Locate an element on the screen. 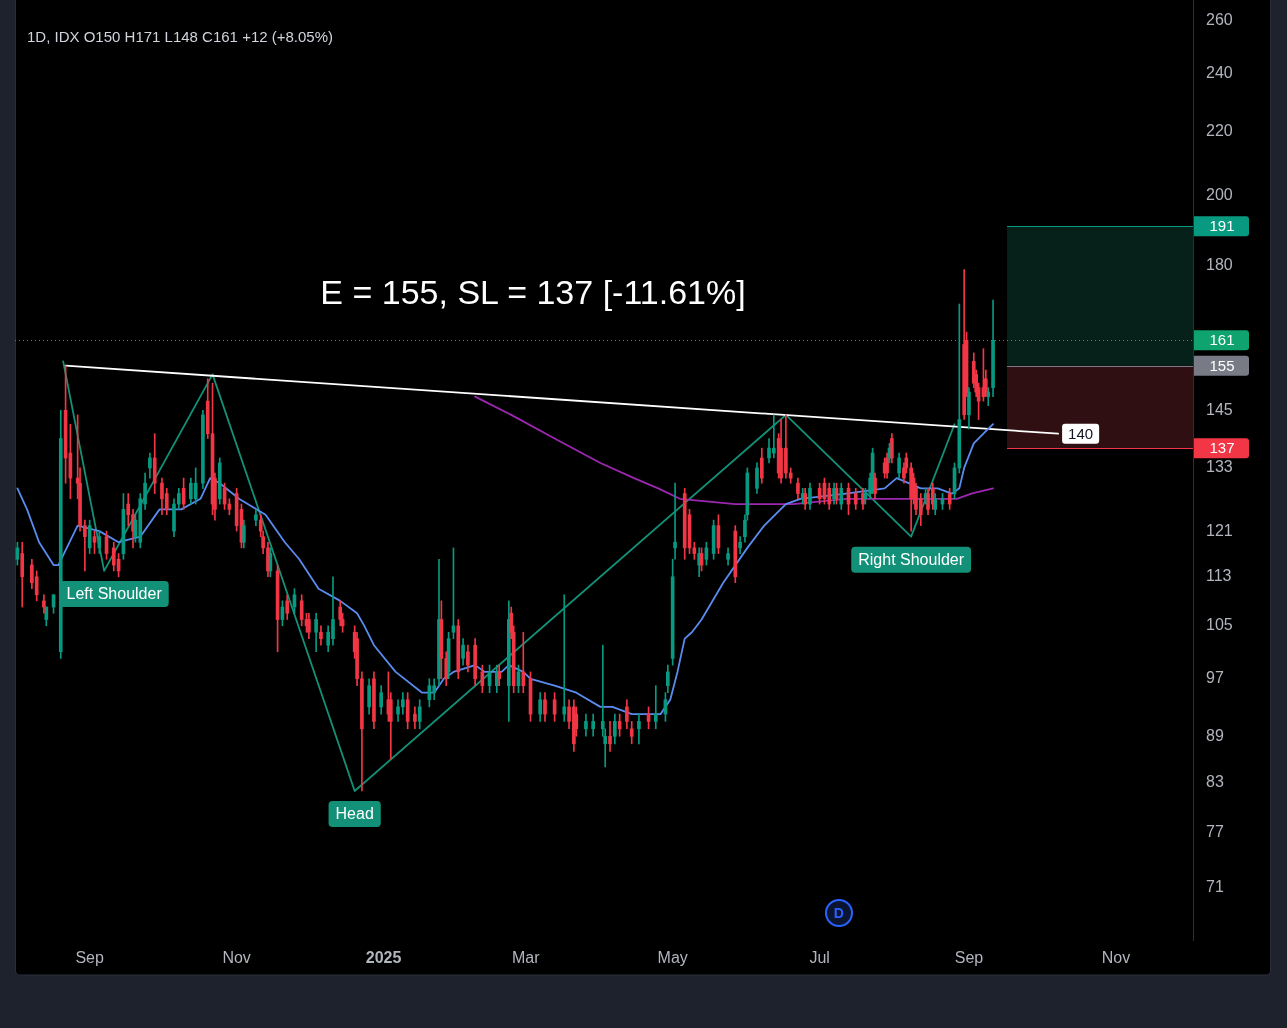 The width and height of the screenshot is (1287, 1028). x-tick-label: Mar is located at coordinates (526, 958).